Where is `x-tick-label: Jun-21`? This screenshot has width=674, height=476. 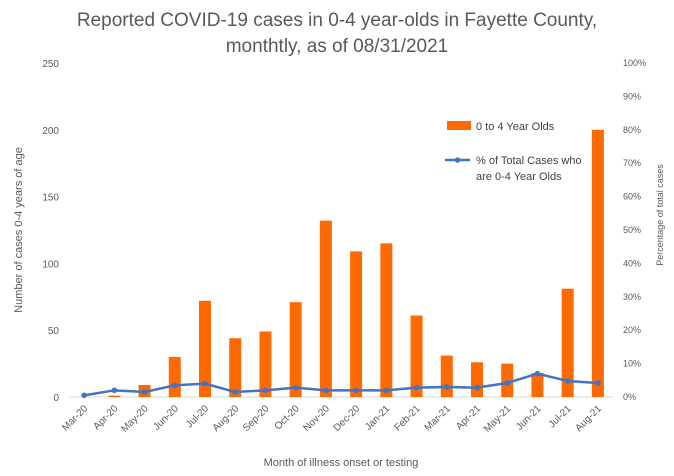 x-tick-label: Jun-21 is located at coordinates (529, 418).